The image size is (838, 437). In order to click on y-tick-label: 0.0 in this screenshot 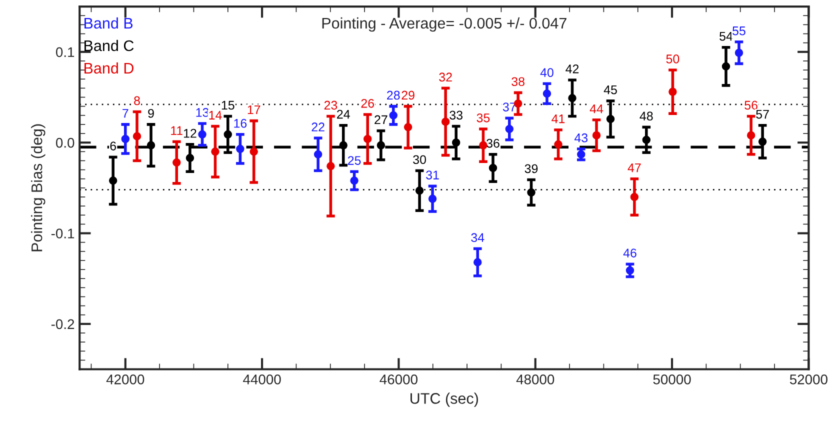, I will do `click(65, 143)`.